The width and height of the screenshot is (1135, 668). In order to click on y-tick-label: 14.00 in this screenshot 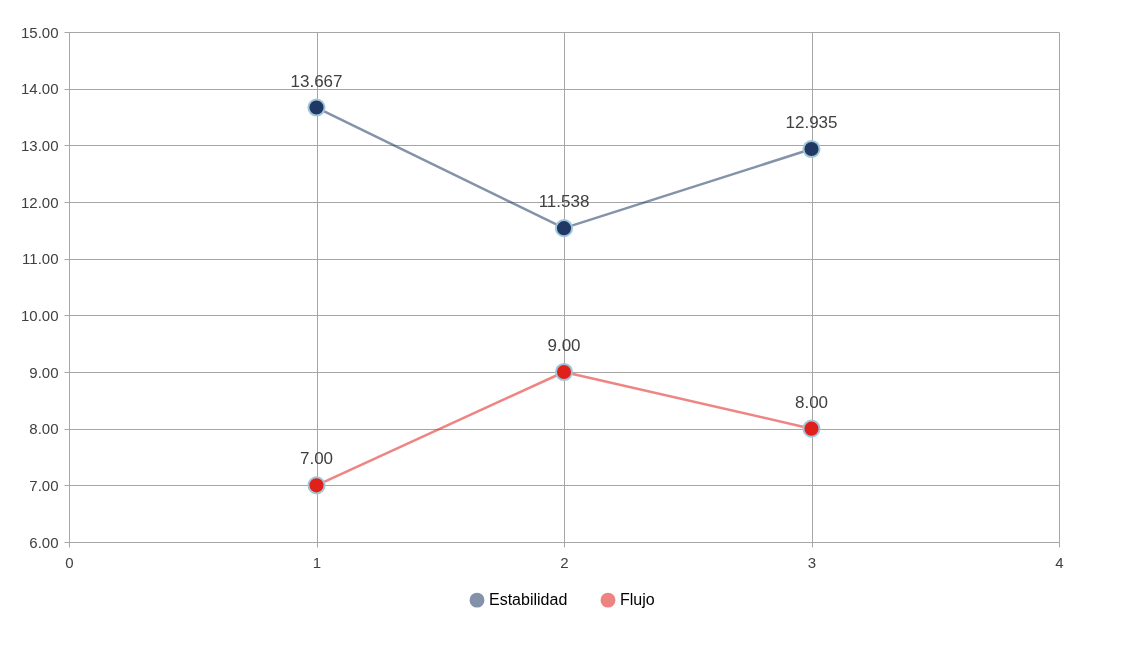, I will do `click(39, 89)`.